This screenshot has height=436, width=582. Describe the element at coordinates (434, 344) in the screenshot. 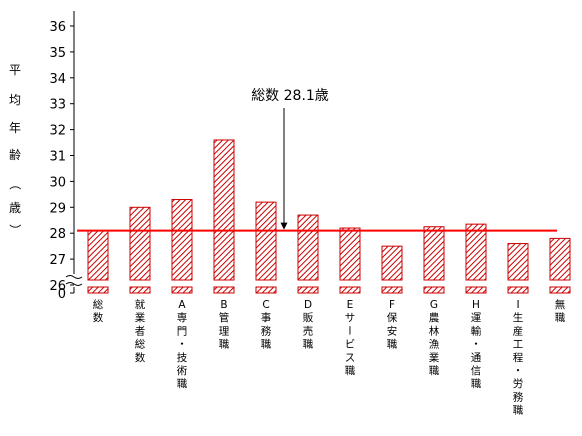

I see `x-category-label-char: 漁` at that location.